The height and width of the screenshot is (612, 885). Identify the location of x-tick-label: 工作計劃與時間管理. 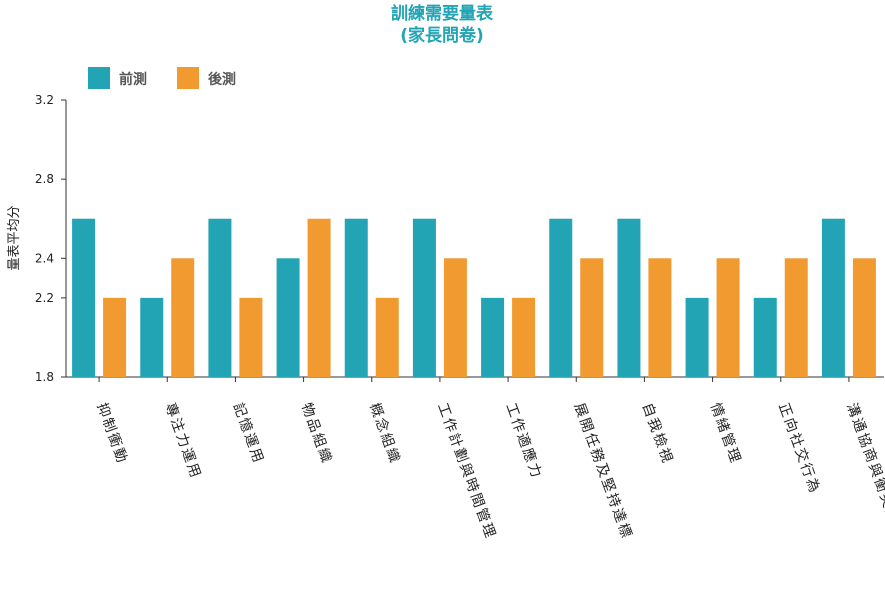
(466, 471).